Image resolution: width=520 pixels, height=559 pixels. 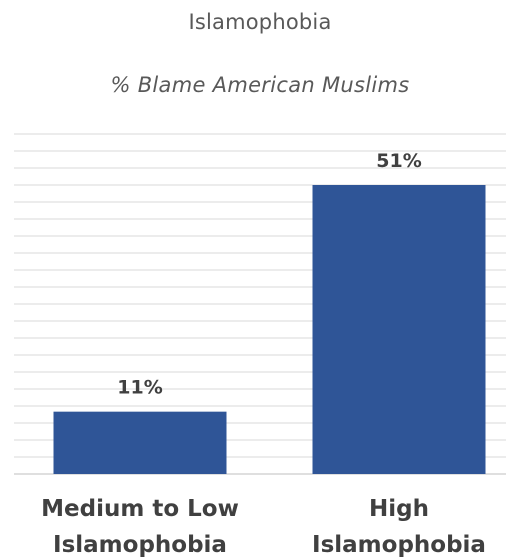 What do you see at coordinates (140, 509) in the screenshot?
I see `category-label: Medium to Low` at bounding box center [140, 509].